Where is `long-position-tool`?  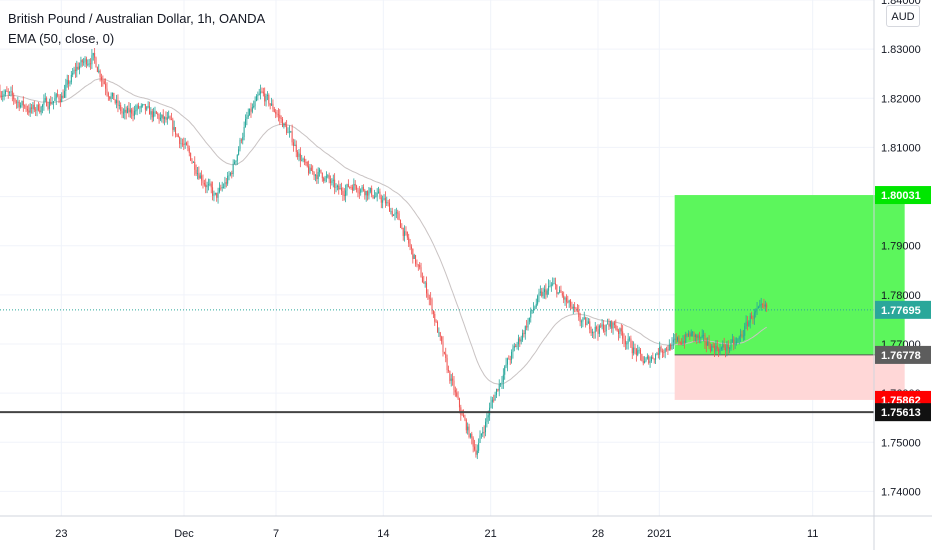
long-position-tool is located at coordinates (789, 297).